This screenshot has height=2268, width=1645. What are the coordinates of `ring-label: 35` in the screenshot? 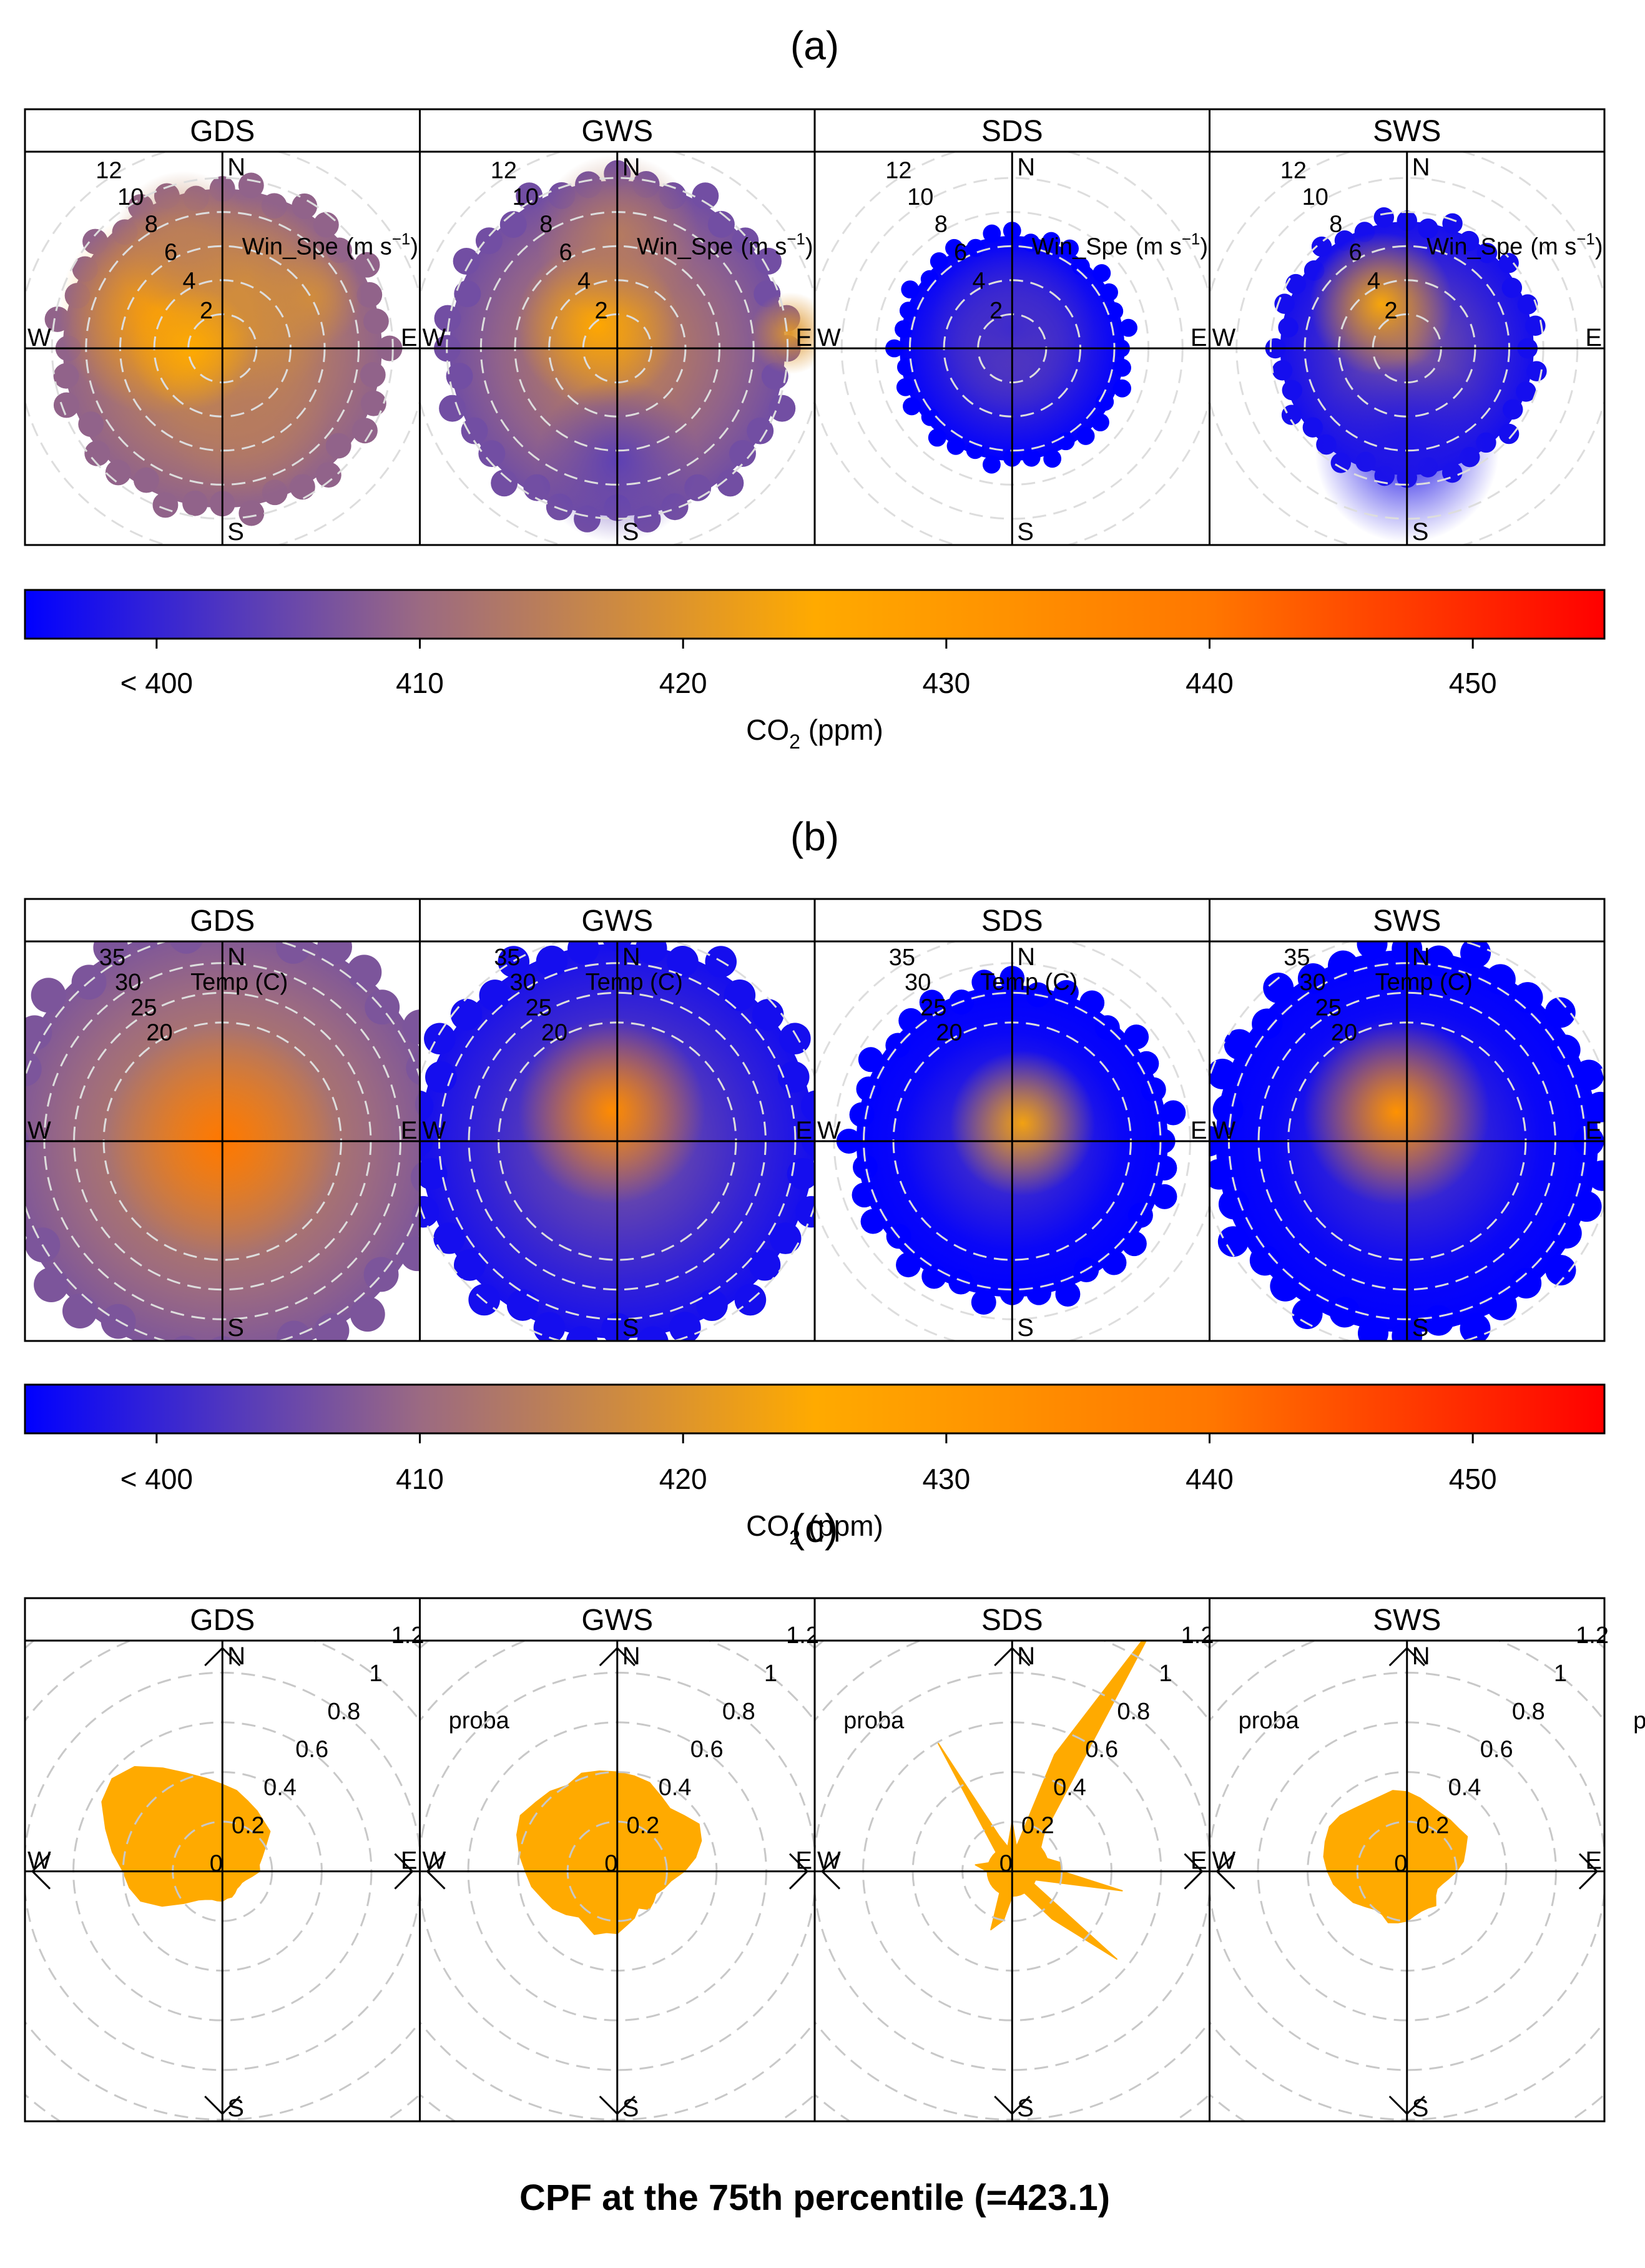 It's located at (507, 958).